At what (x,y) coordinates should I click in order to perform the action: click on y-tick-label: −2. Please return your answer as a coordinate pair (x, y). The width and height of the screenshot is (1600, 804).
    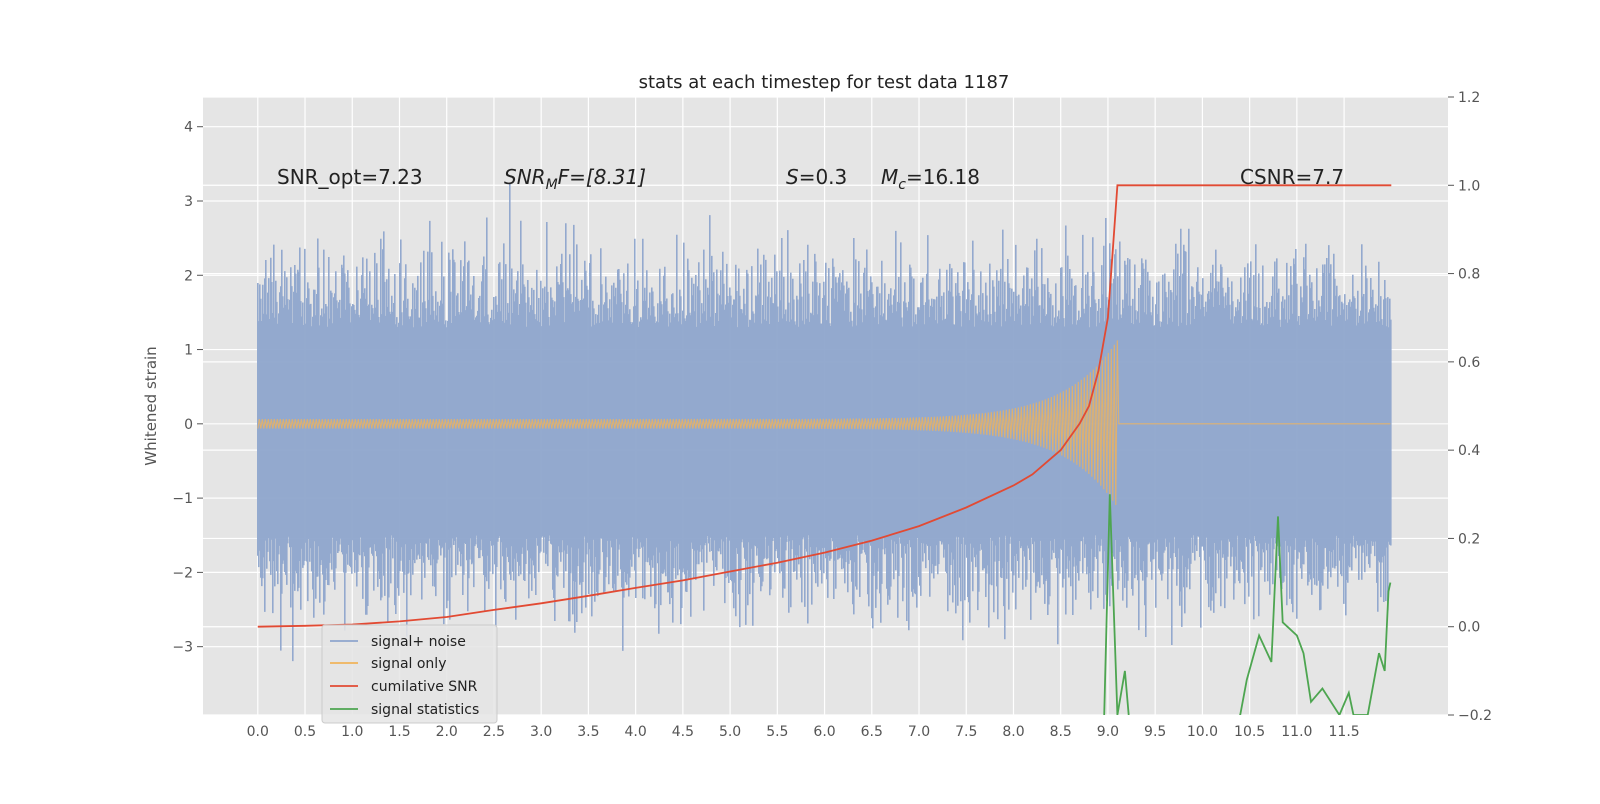
    Looking at the image, I should click on (182, 573).